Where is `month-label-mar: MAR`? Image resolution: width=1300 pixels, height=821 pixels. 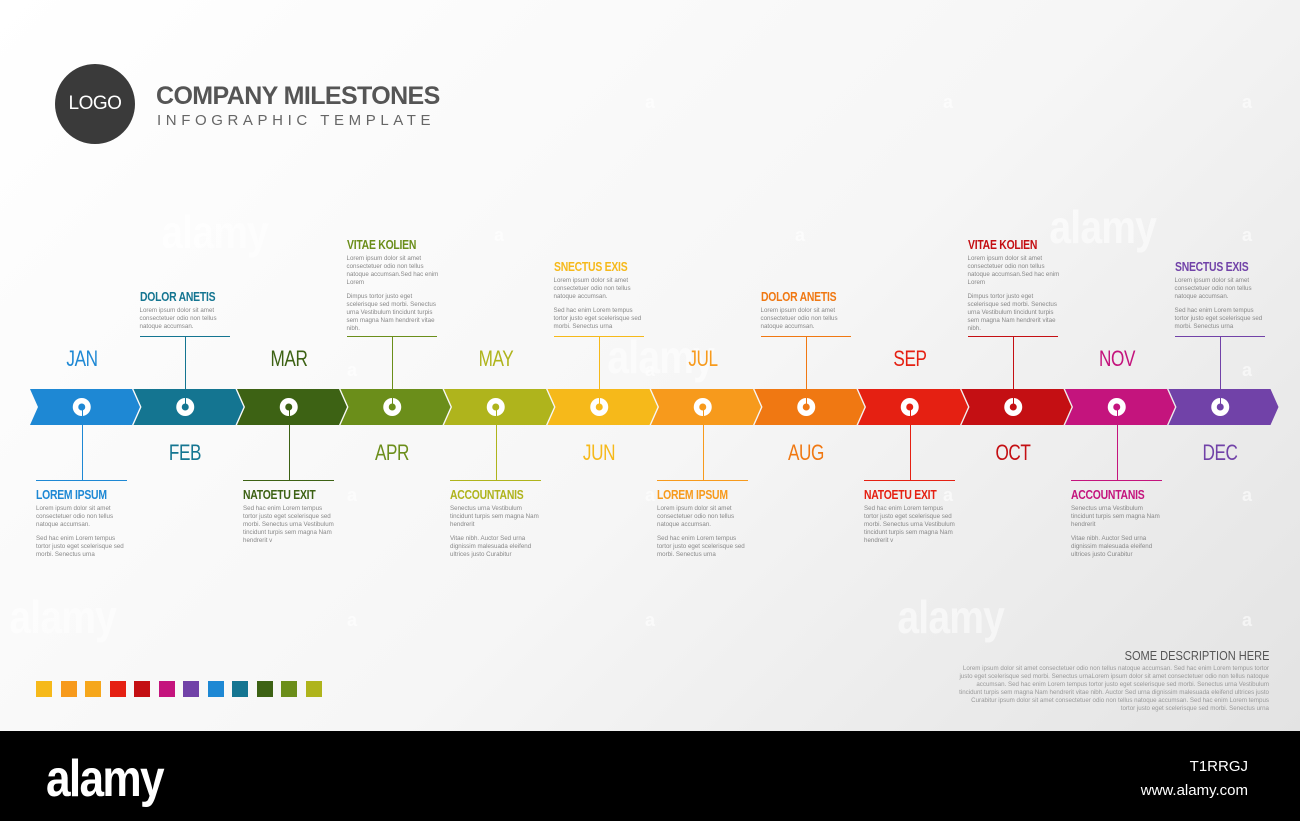
month-label-mar: MAR is located at coordinates (289, 358).